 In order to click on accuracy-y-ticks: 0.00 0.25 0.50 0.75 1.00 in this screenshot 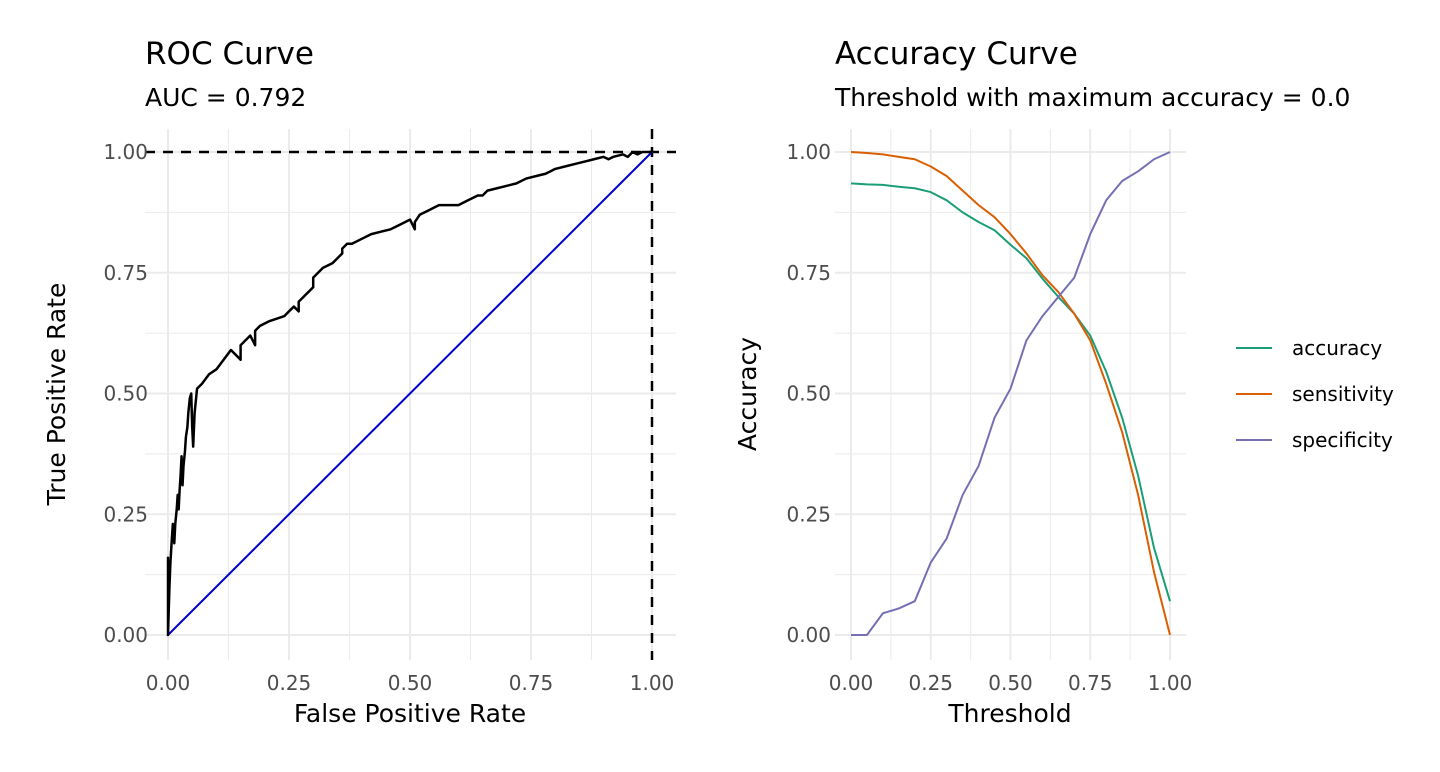, I will do `click(808, 393)`.